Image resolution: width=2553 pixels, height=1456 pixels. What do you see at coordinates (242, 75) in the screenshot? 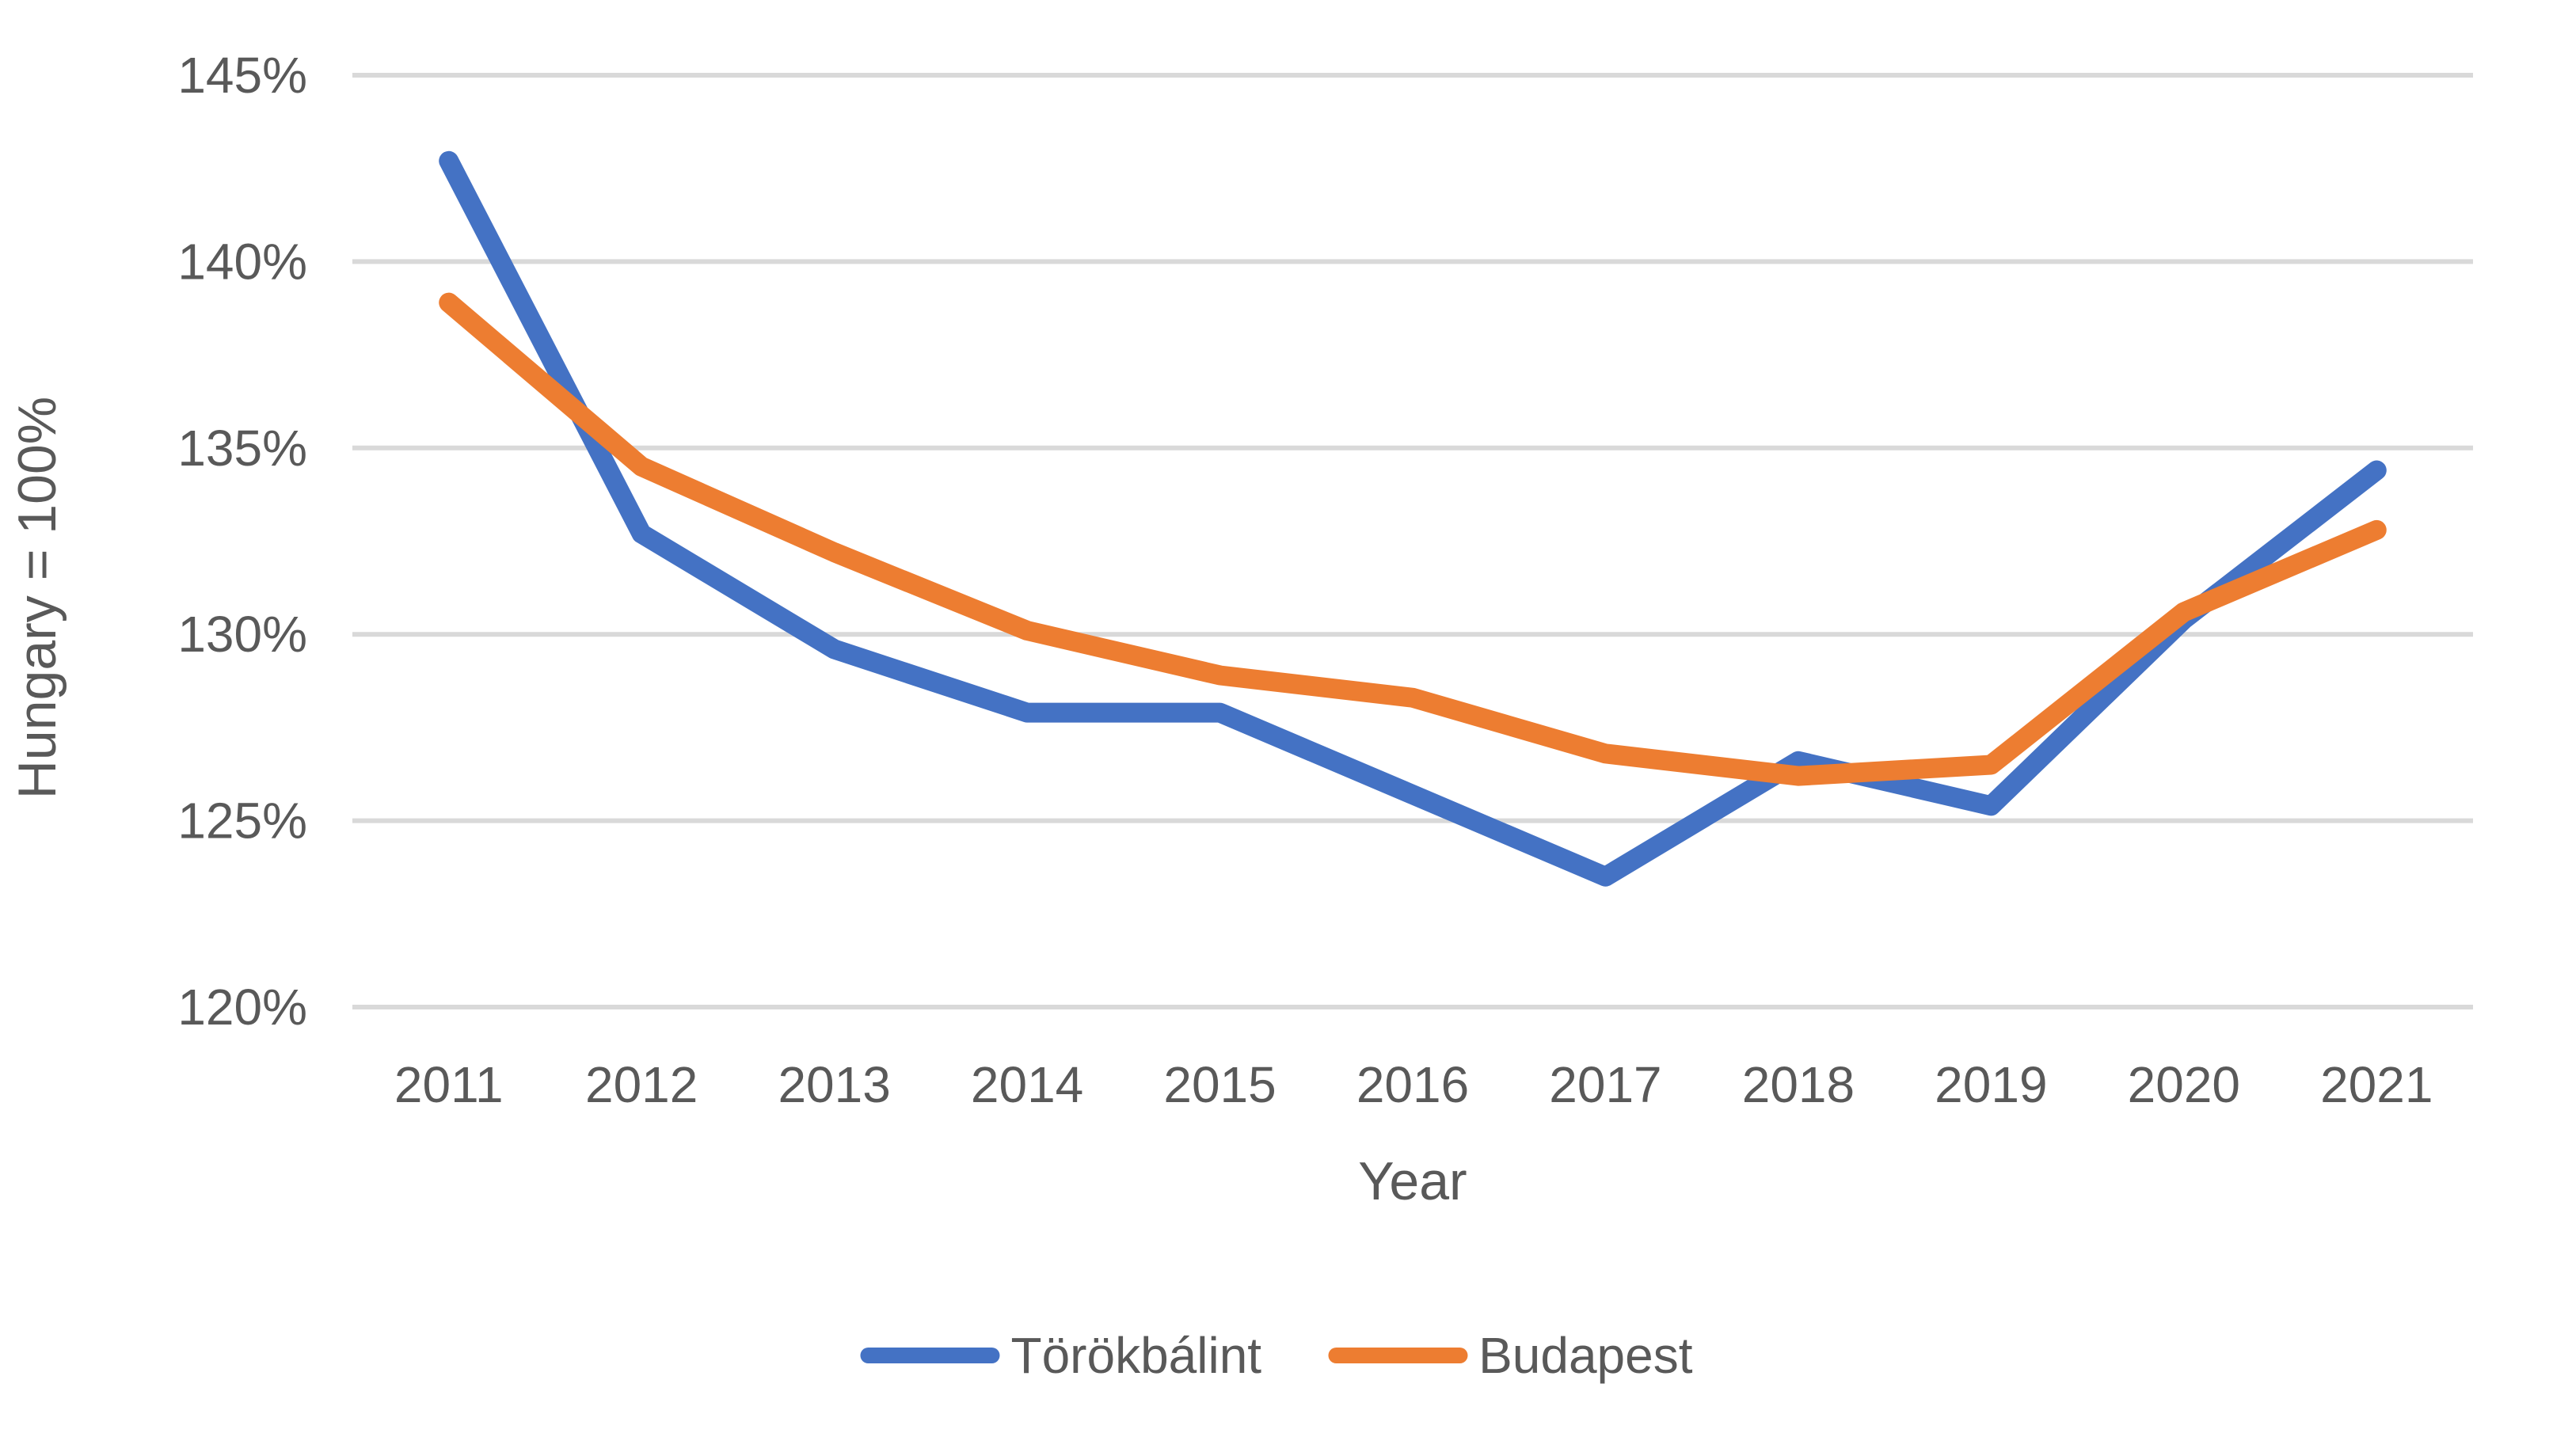
I see `y-tick-label: 145%` at bounding box center [242, 75].